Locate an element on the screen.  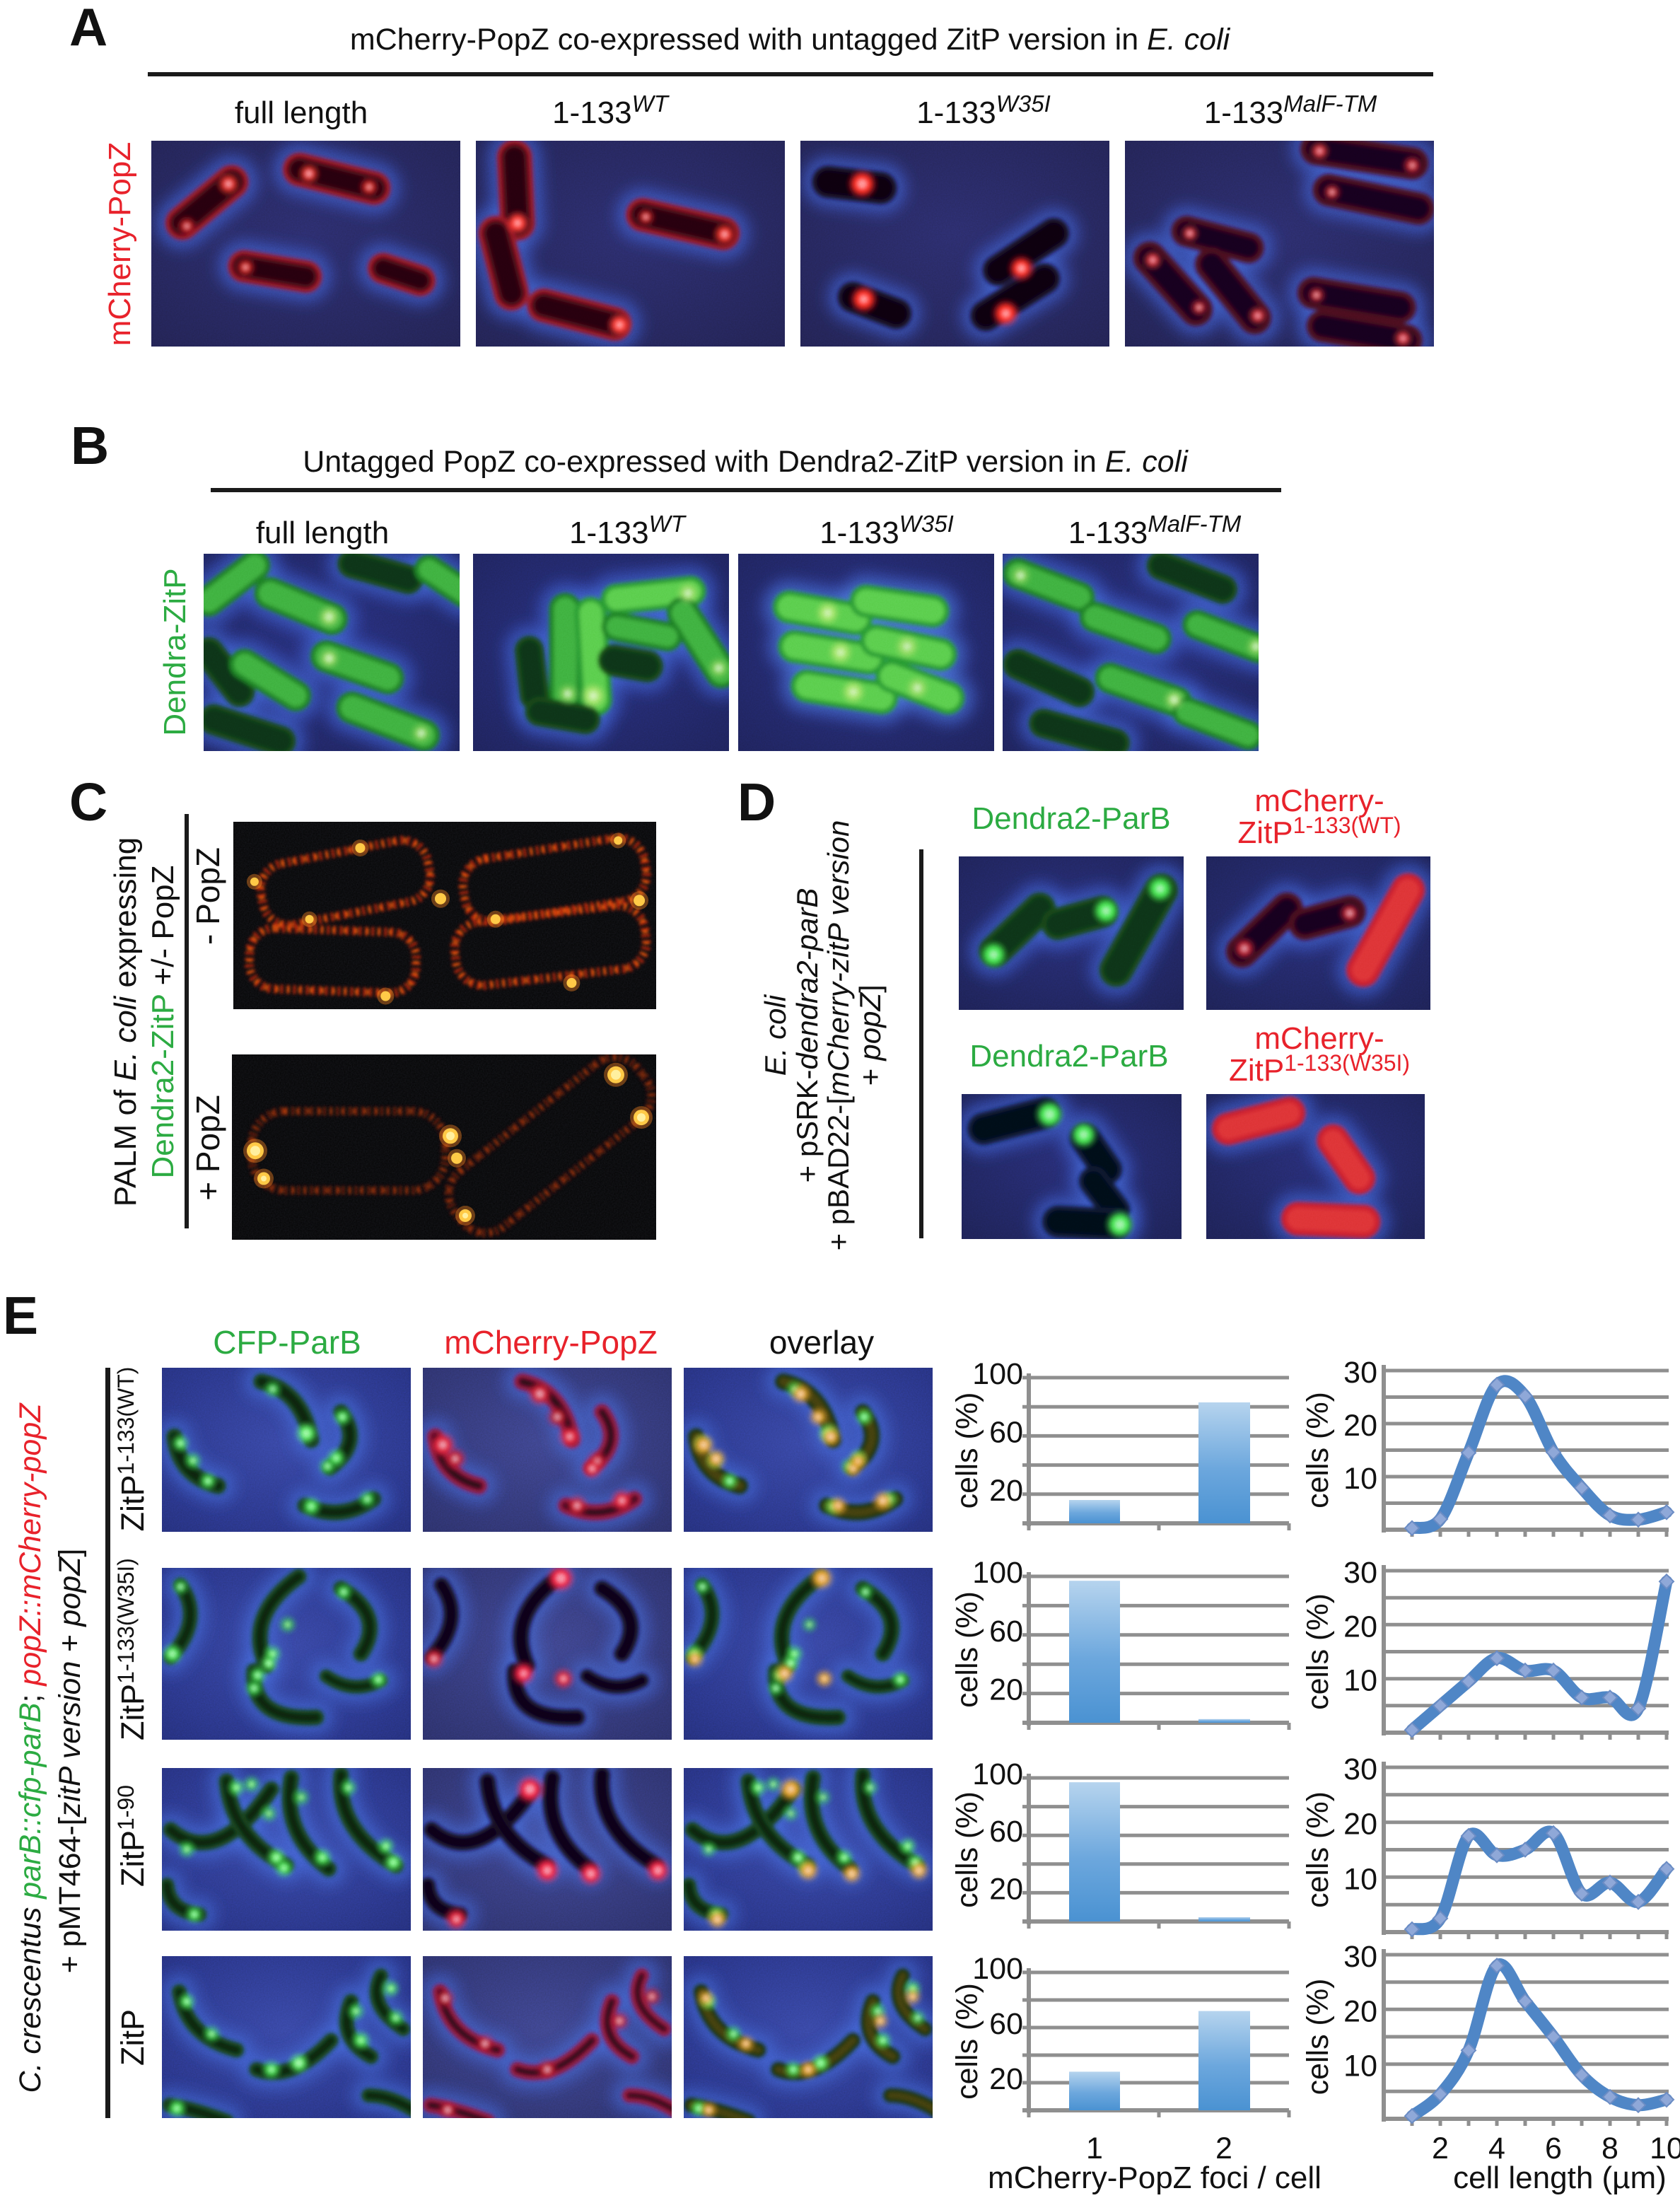
svg-text: A is located at coordinates (88, 28).